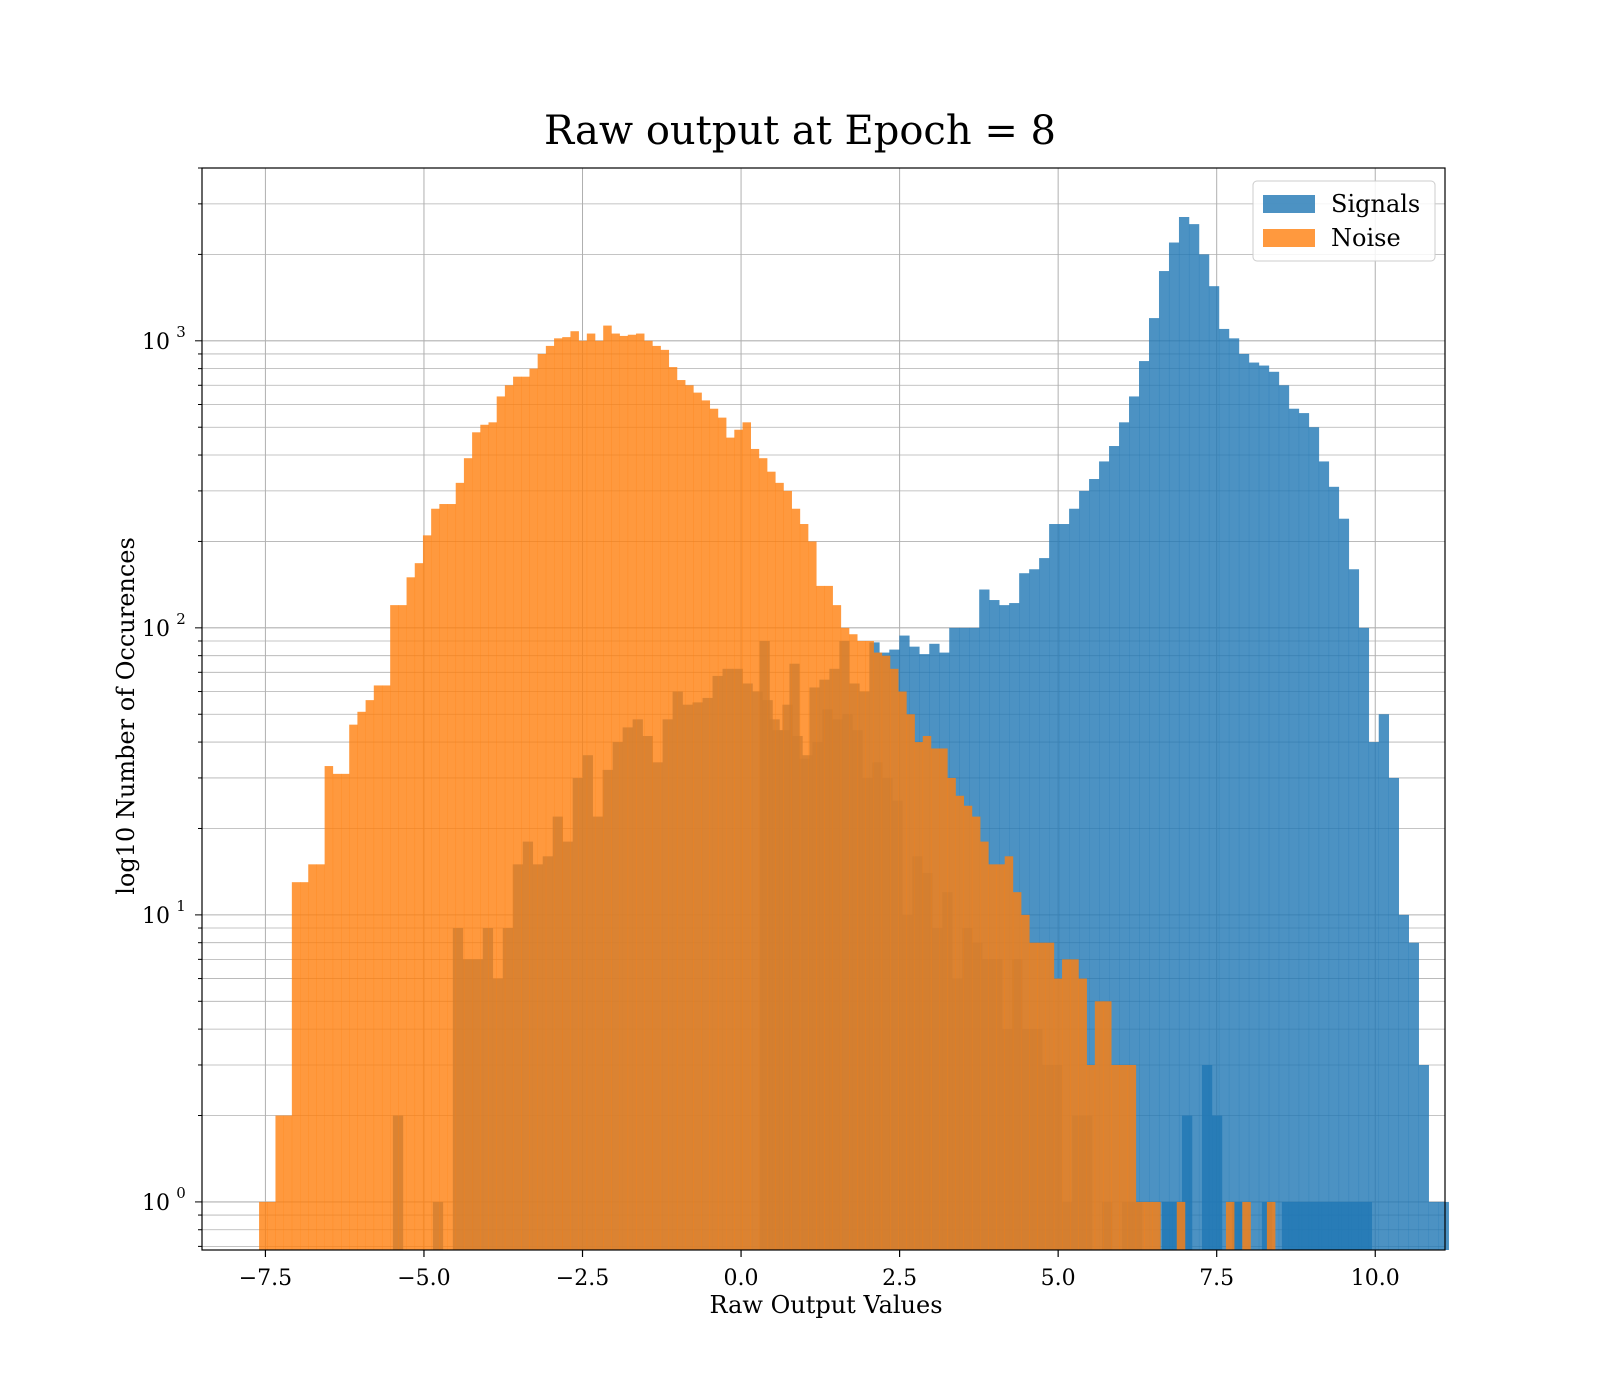 The image size is (1600, 1400). I want to click on x-tick-label: −5.0, so click(423, 1278).